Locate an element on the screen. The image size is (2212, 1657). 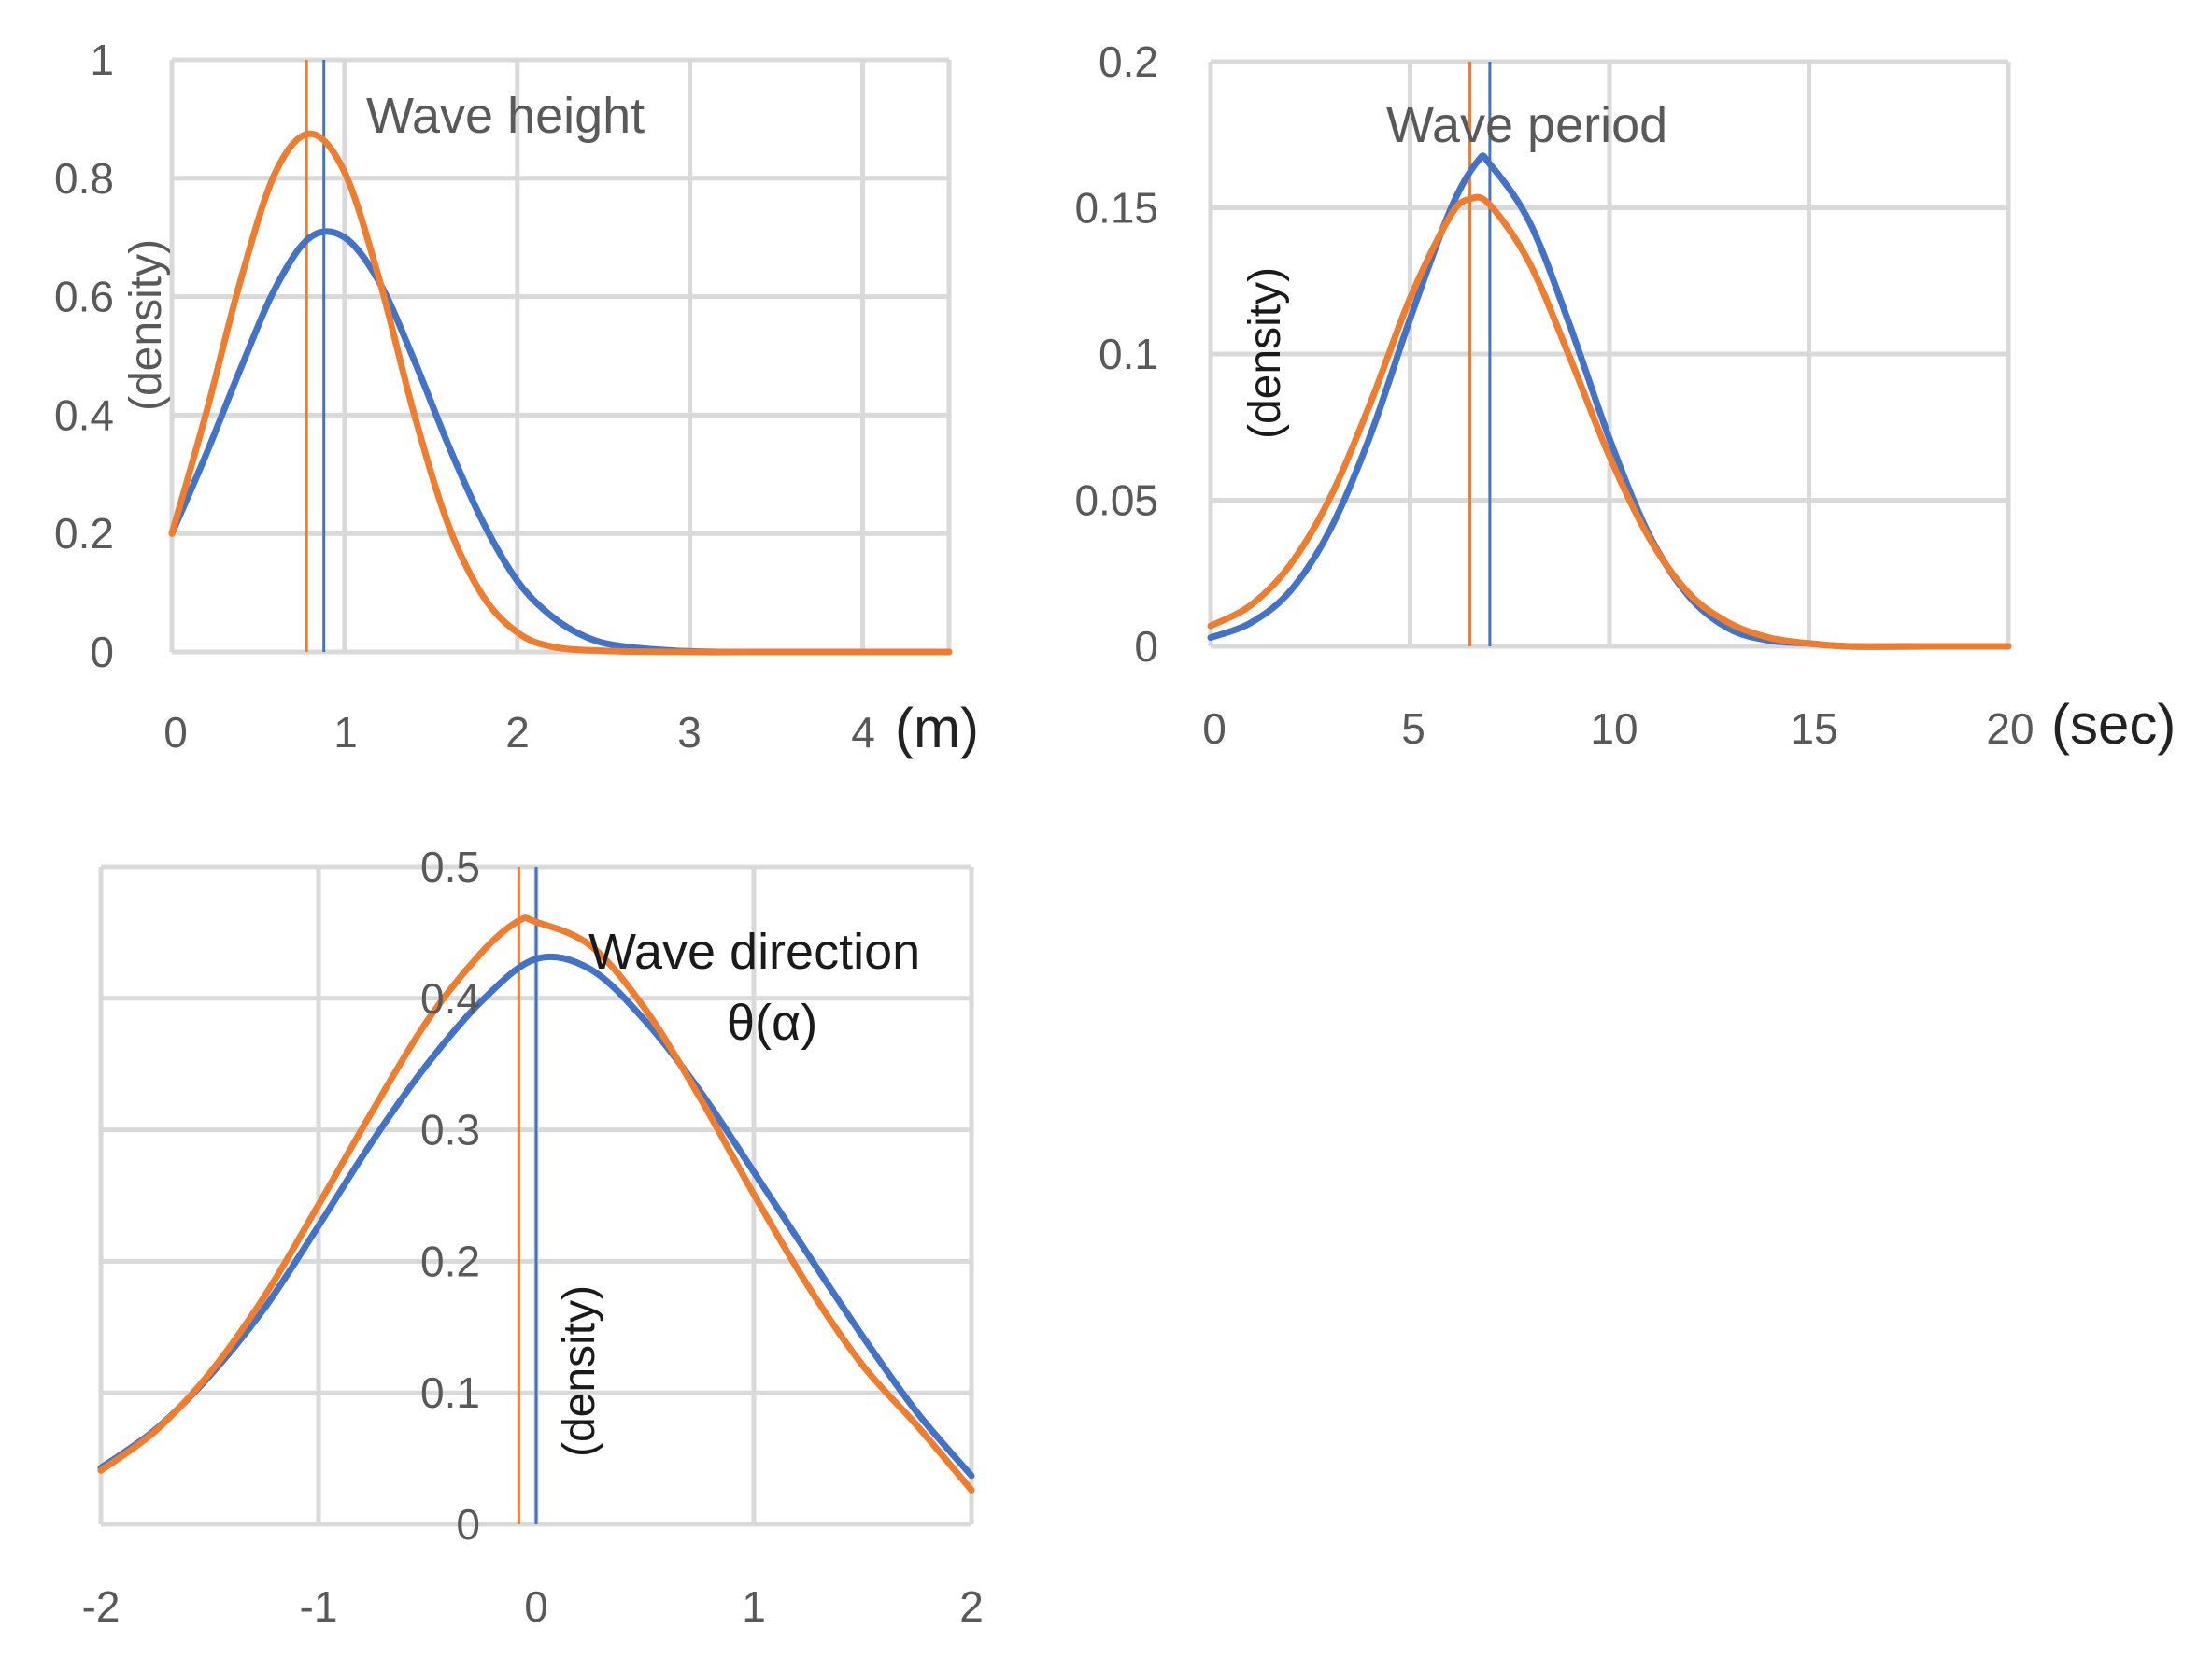
wave-direction-orange-curve is located at coordinates (536, 1204).